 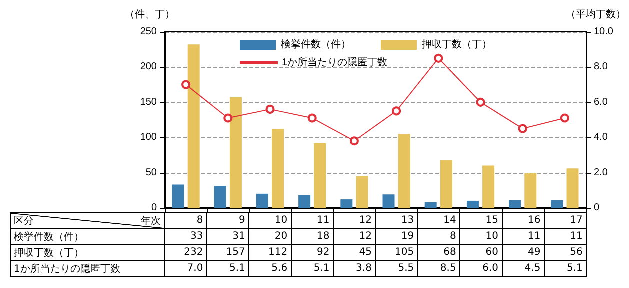 What do you see at coordinates (185, 268) in the screenshot?
I see `data-label: 7.0` at bounding box center [185, 268].